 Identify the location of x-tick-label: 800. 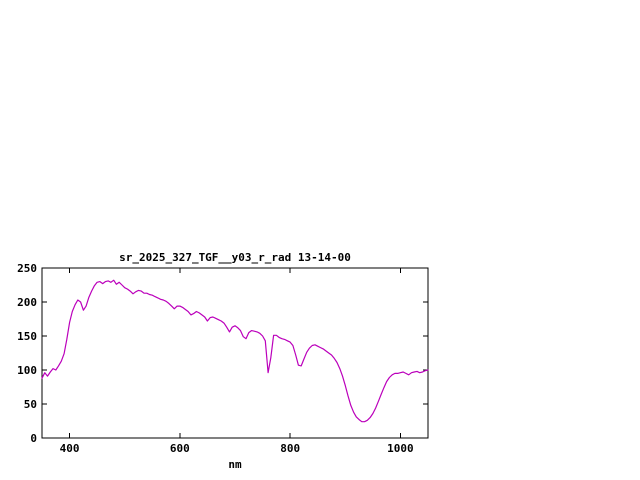
(290, 448).